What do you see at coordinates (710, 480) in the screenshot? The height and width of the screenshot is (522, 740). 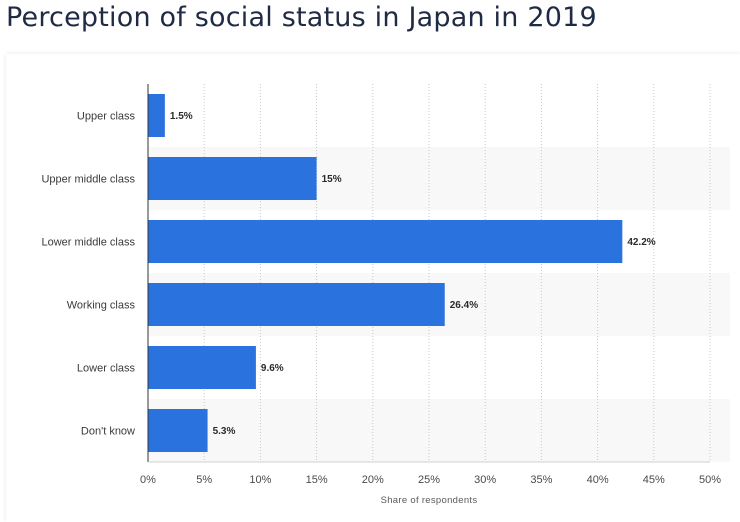 I see `x-tick-label: 50%` at bounding box center [710, 480].